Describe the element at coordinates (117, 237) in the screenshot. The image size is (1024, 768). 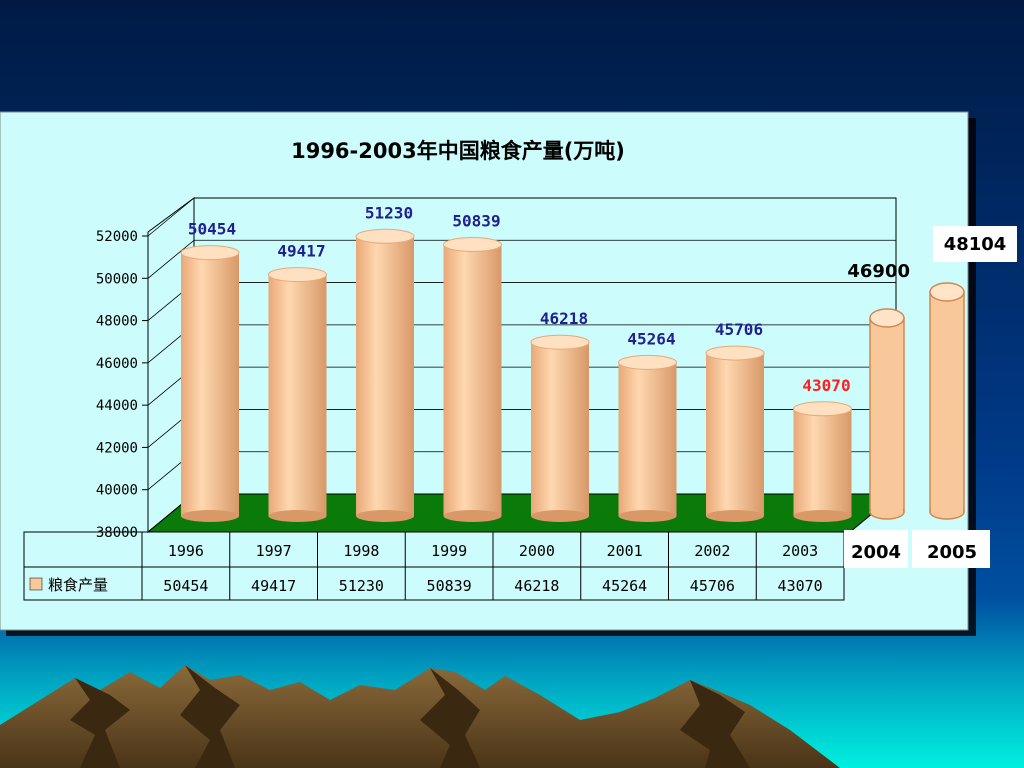
I see `y-tick-label: 52000` at that location.